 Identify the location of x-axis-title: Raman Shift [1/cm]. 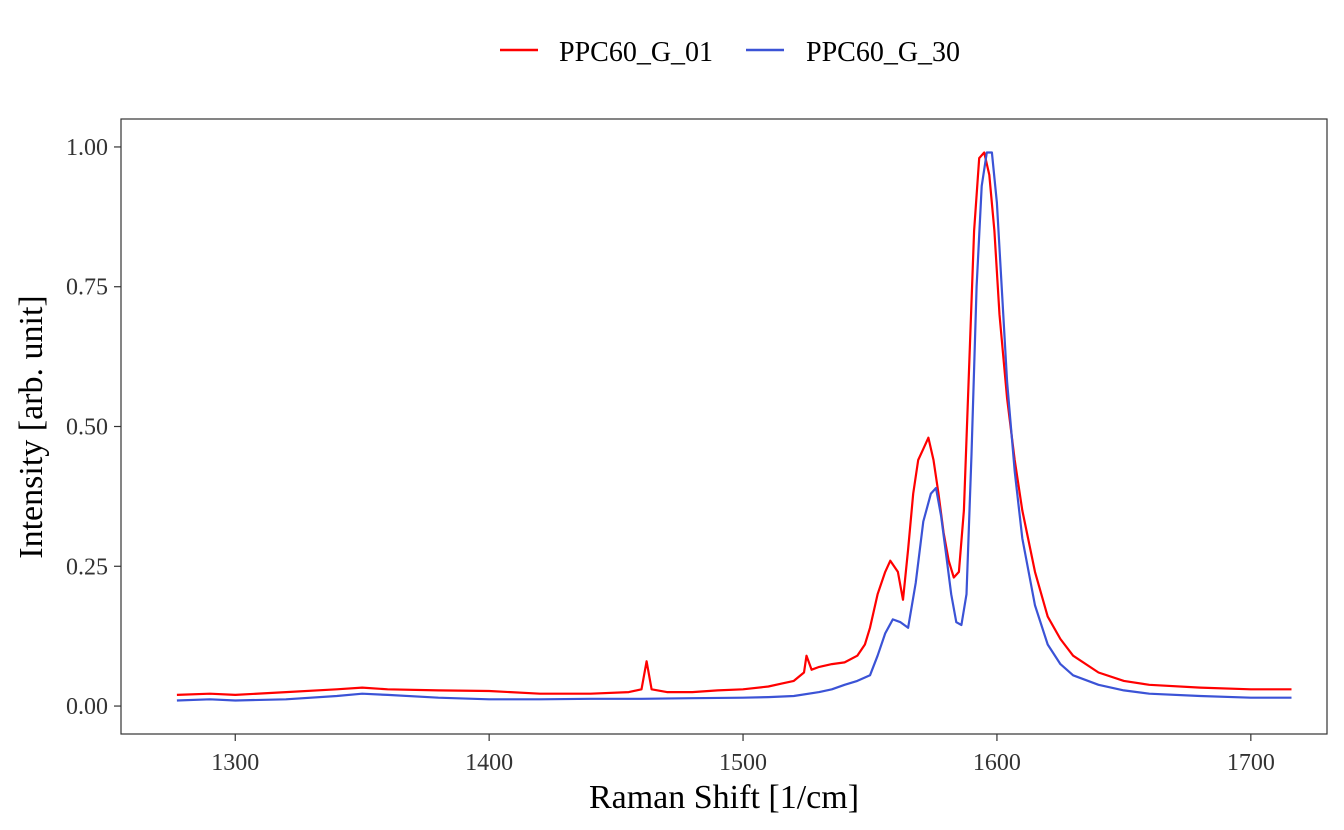
(724, 797).